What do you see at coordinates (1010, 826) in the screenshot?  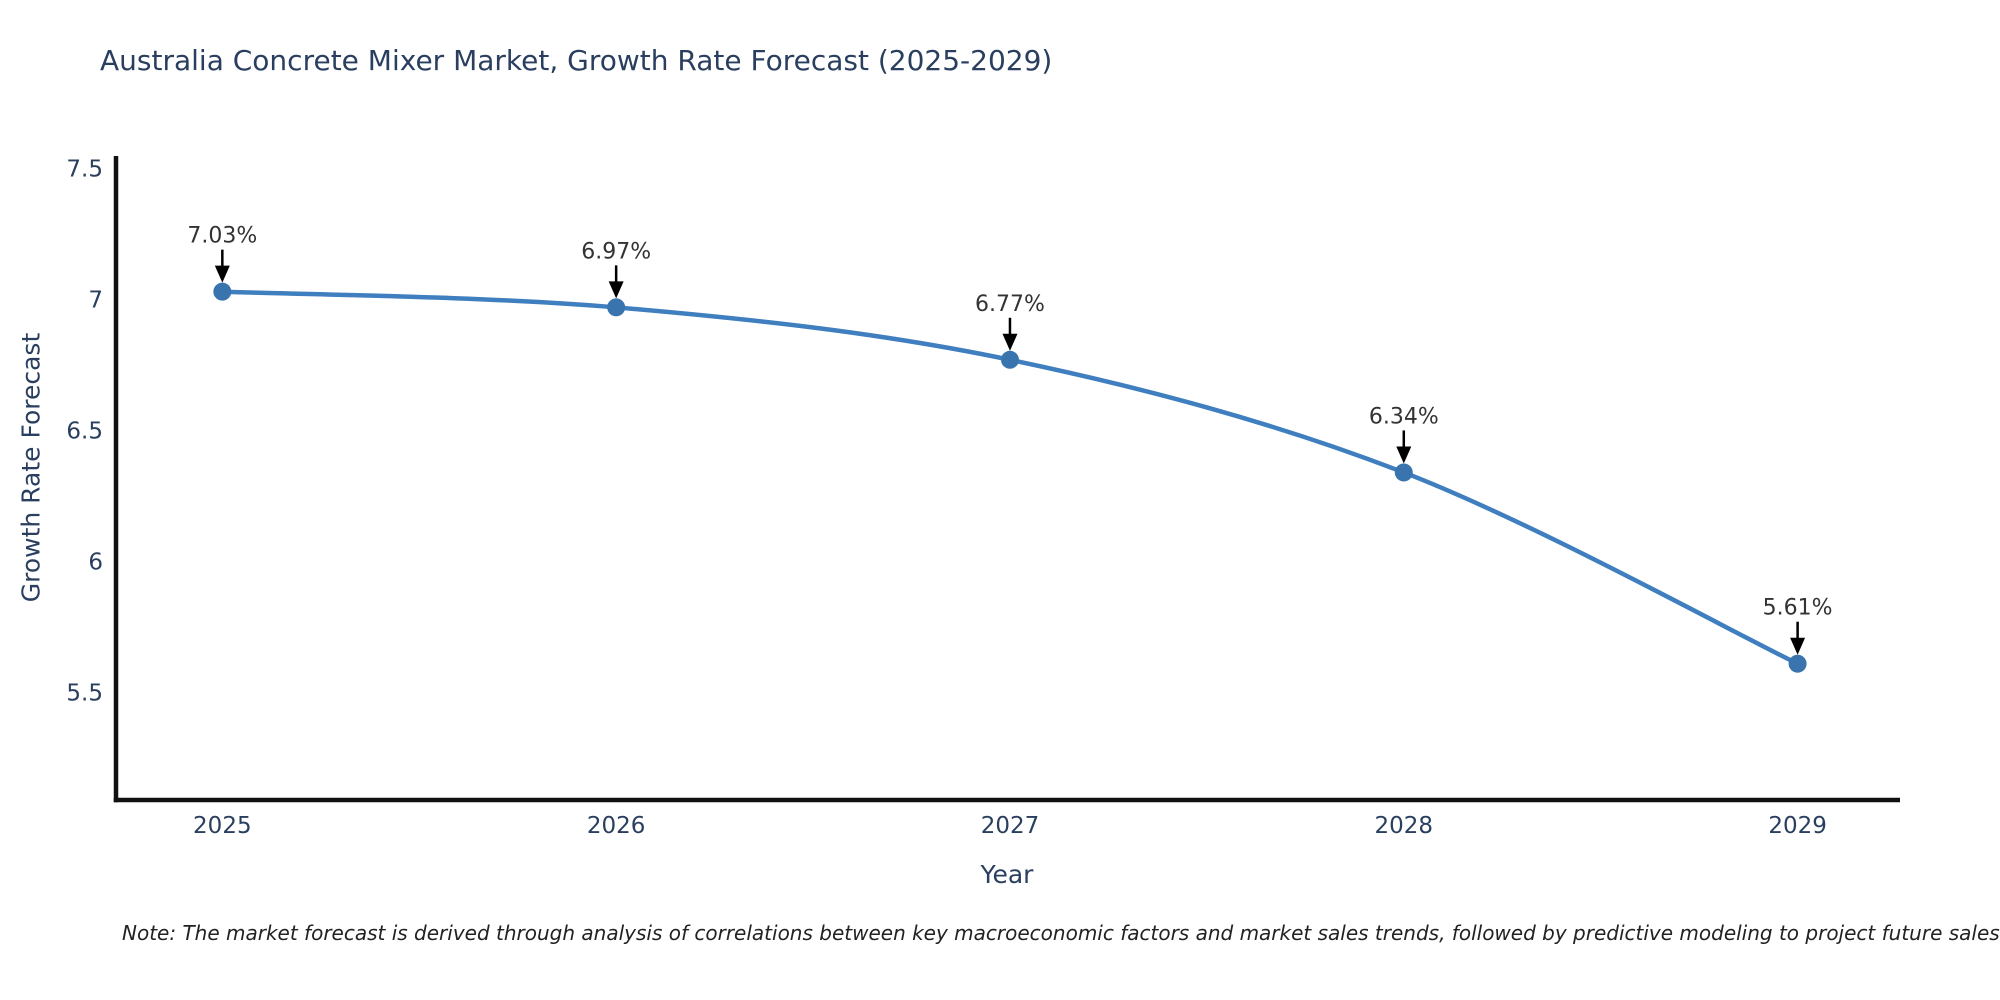 I see `x-tick-label: 2027` at bounding box center [1010, 826].